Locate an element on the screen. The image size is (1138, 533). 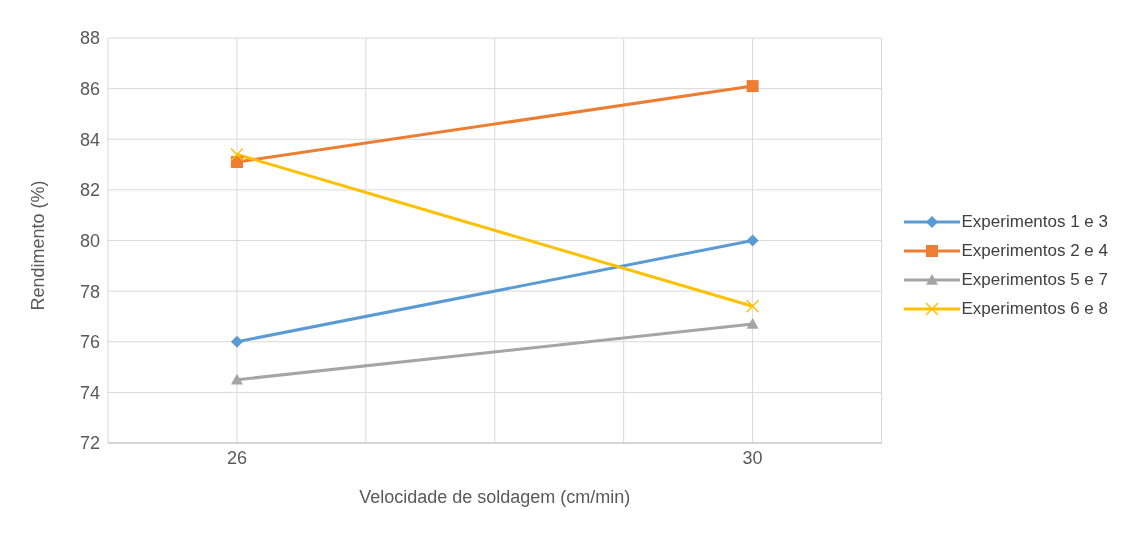
y-tick-label: 80 is located at coordinates (89, 240).